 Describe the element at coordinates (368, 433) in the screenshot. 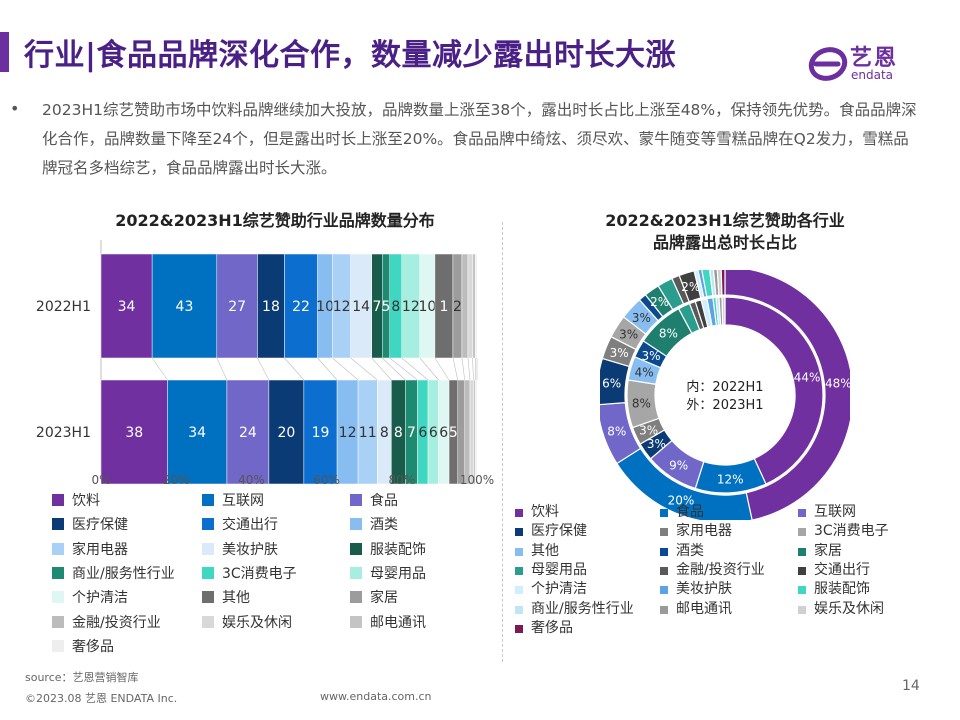

I see `bar-data-label: 11` at that location.